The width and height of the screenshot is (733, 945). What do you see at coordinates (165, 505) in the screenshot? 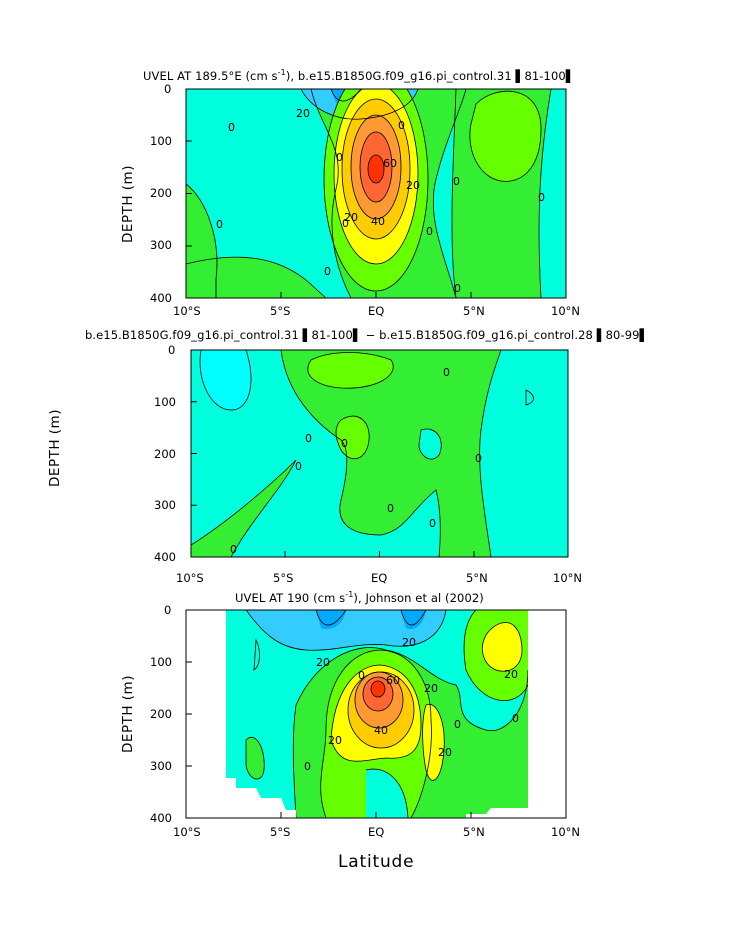
I see `panel2-ytick-300: 300` at bounding box center [165, 505].